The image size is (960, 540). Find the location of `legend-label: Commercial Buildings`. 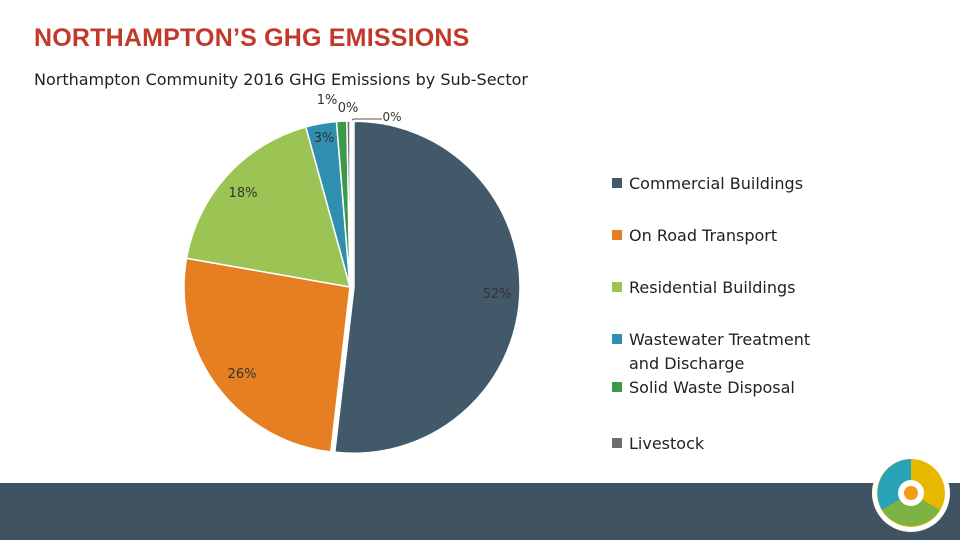

legend-label: Commercial Buildings is located at coordinates (716, 183).